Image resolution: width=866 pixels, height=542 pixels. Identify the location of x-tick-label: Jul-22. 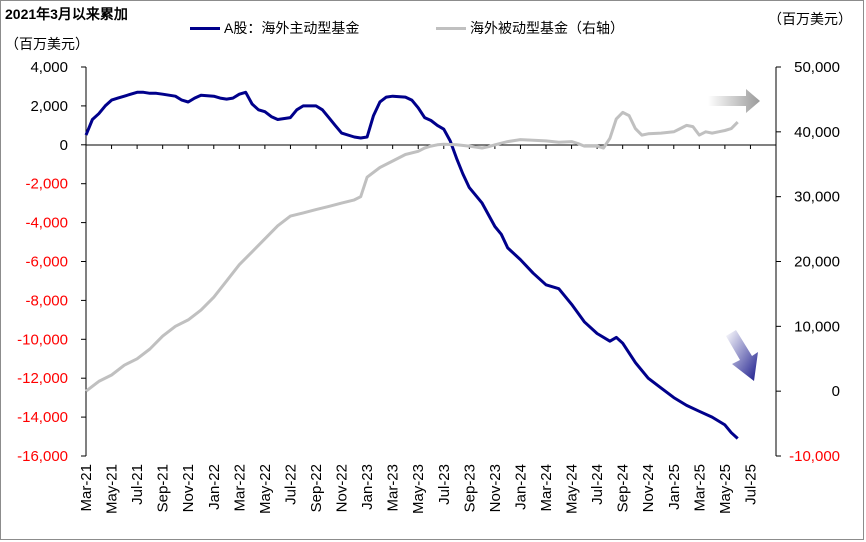
(290, 484).